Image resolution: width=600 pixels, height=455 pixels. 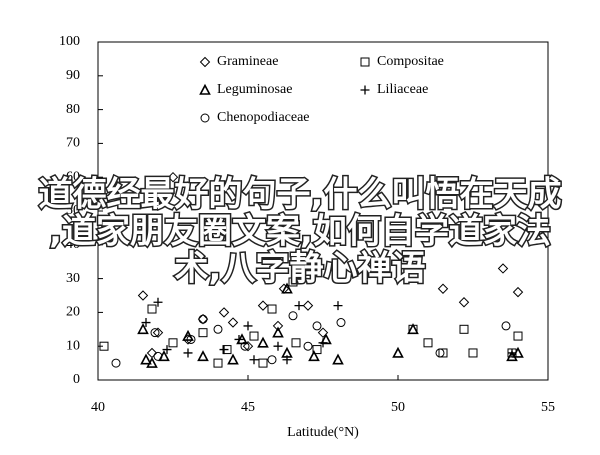 What do you see at coordinates (98, 407) in the screenshot?
I see `x-tick-label: 40` at bounding box center [98, 407].